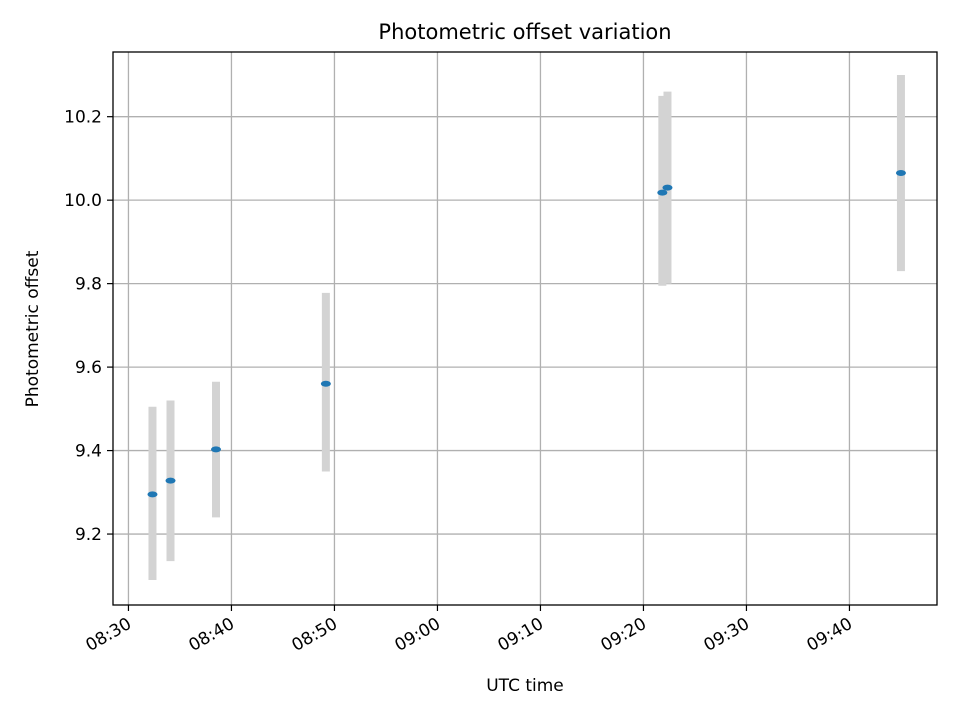 This screenshot has width=960, height=720. I want to click on chart-title: Photometric offset variation, so click(524, 32).